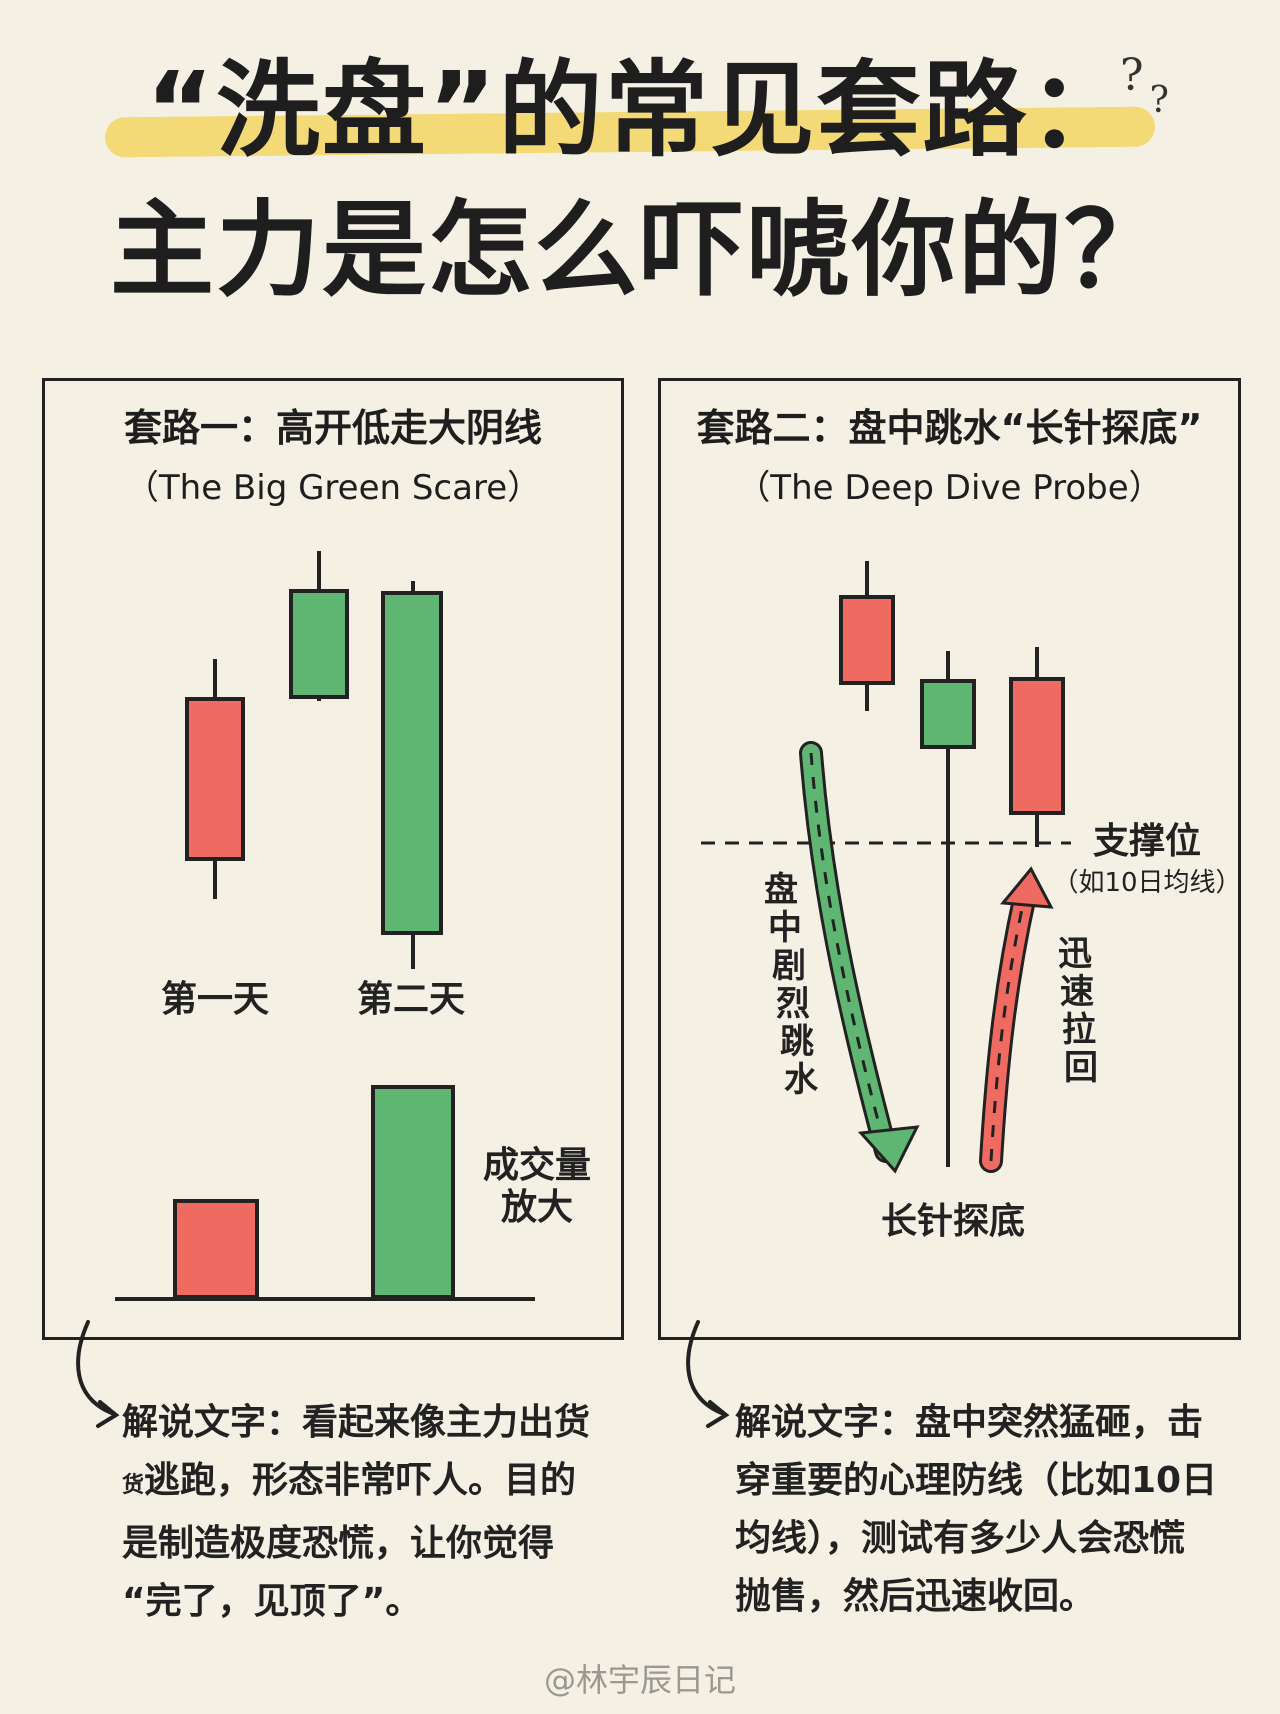  I want to click on caption-1-label: 解说文字：, so click(212, 1422).